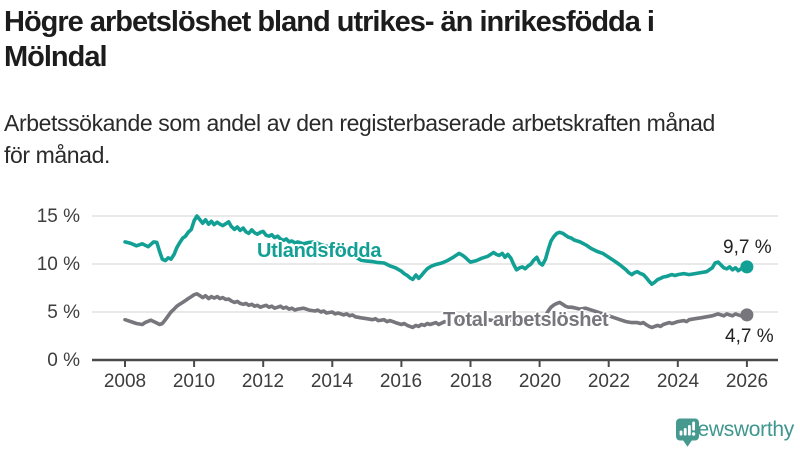 The width and height of the screenshot is (800, 450). Describe the element at coordinates (436, 310) in the screenshot. I see `series-line-total-arbetsloshet` at that location.